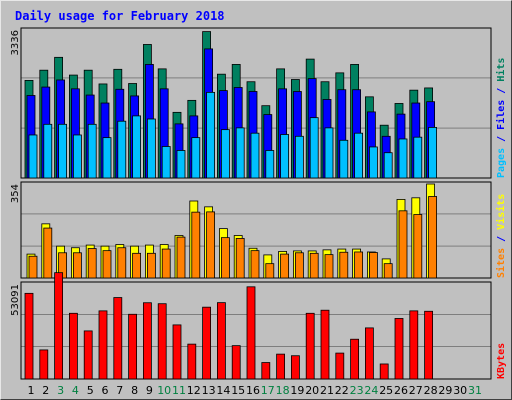  I want to click on day-label-13: 13, so click(209, 390).